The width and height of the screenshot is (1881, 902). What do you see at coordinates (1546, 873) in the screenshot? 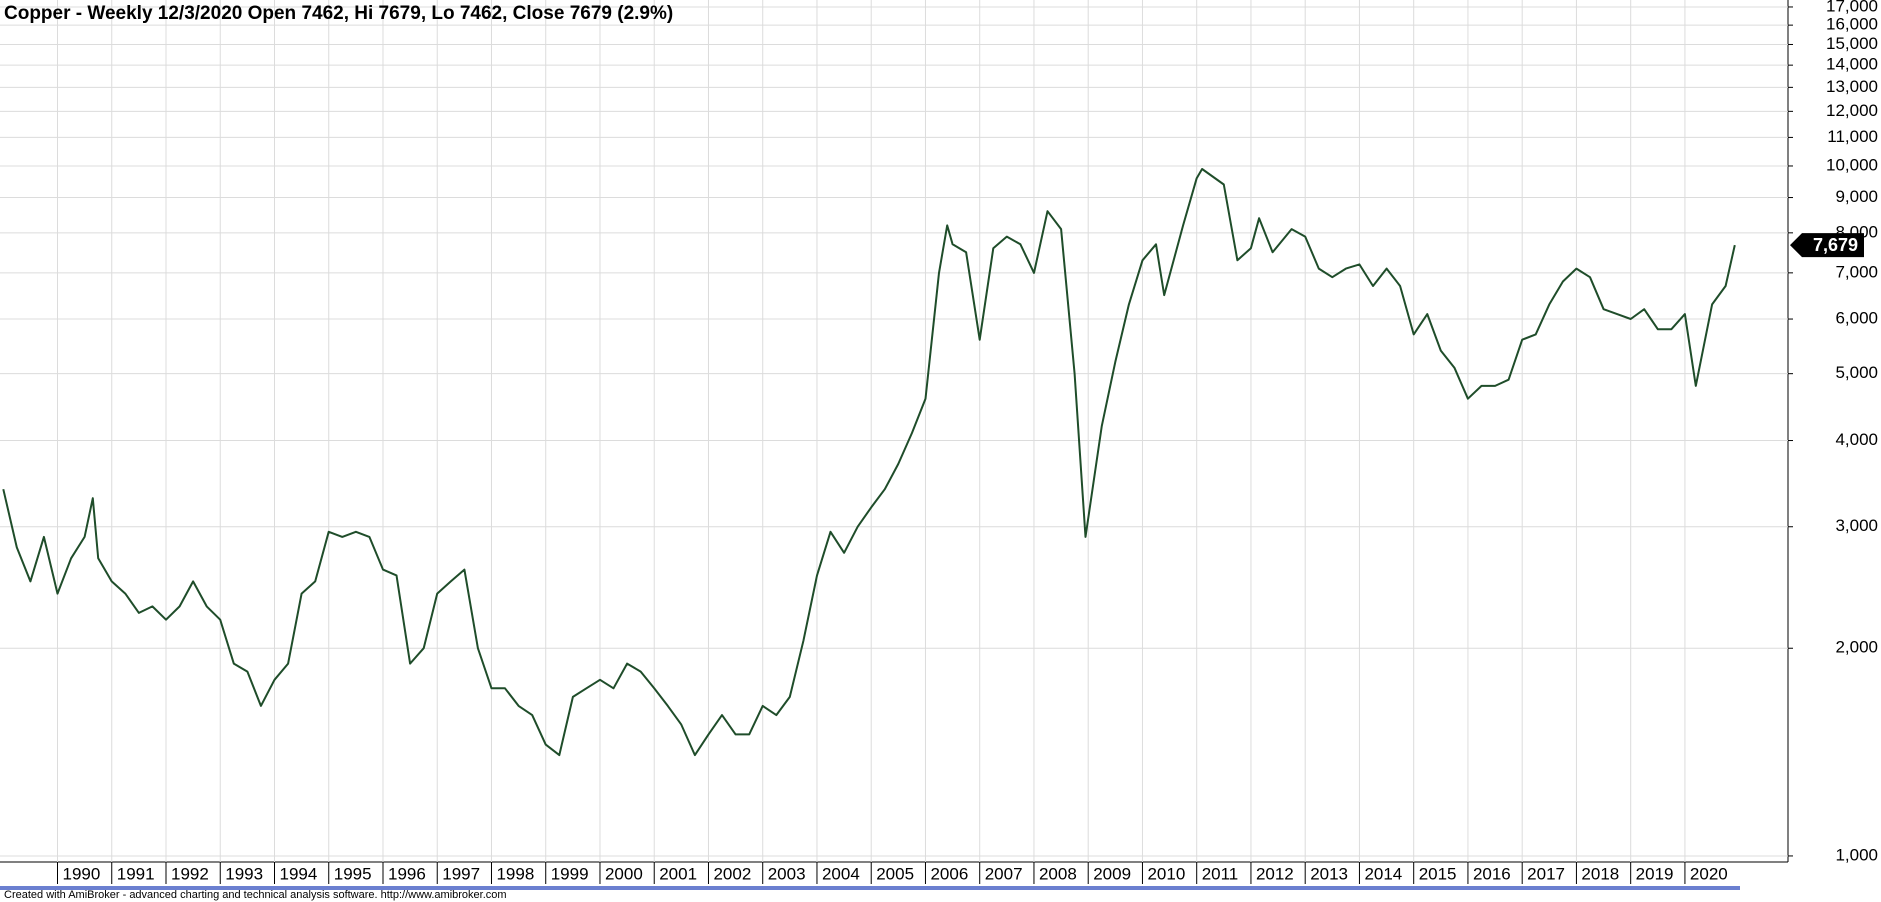
I see `x-tick-label: 2017` at bounding box center [1546, 873].